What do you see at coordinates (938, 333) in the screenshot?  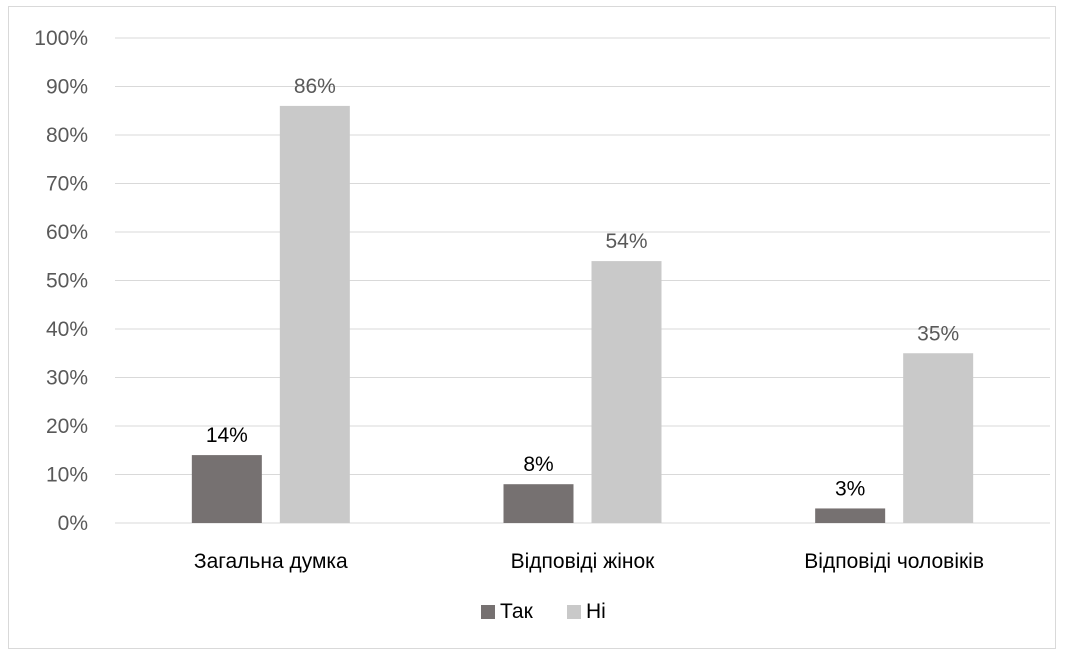 I see `data-label: 35%` at bounding box center [938, 333].